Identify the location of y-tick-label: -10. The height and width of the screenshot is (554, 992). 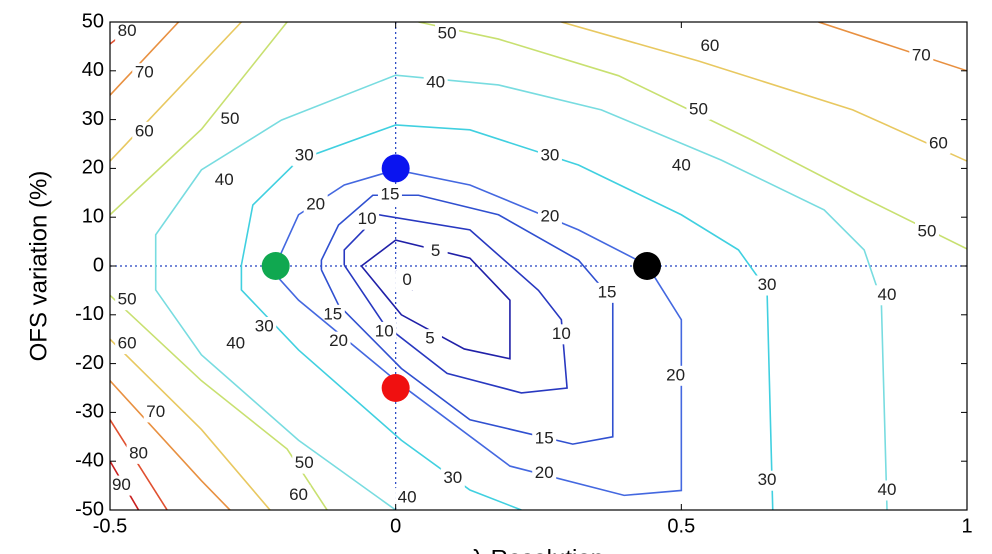
(89, 314).